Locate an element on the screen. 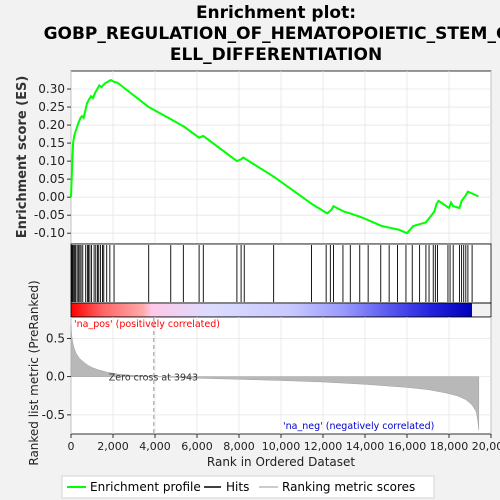 The width and height of the screenshot is (500, 500). metric-tick-label: 0.0 is located at coordinates (55, 377).